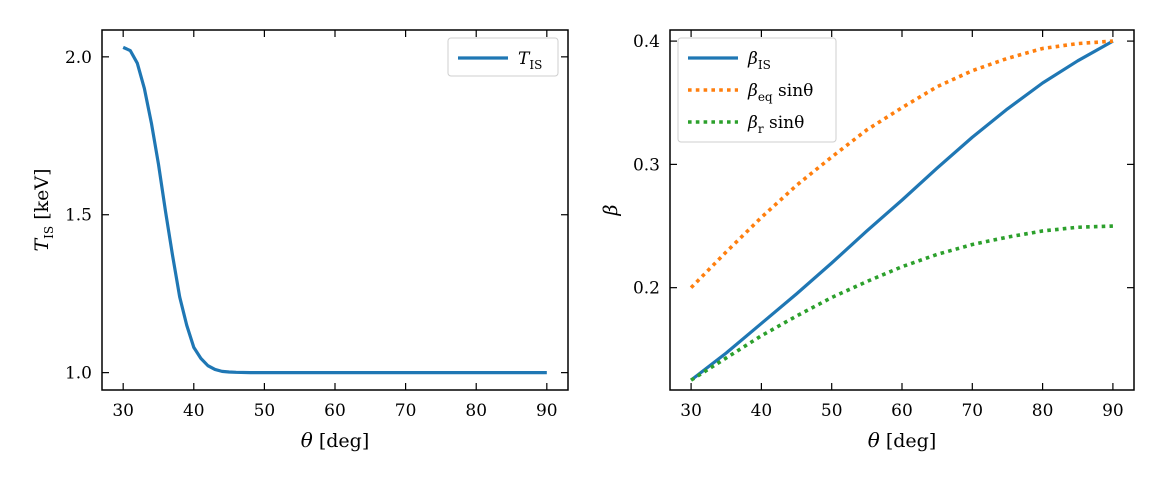 The image size is (1163, 485). I want to click on right-legend-label-beta-r: βr sinθ, so click(775, 124).